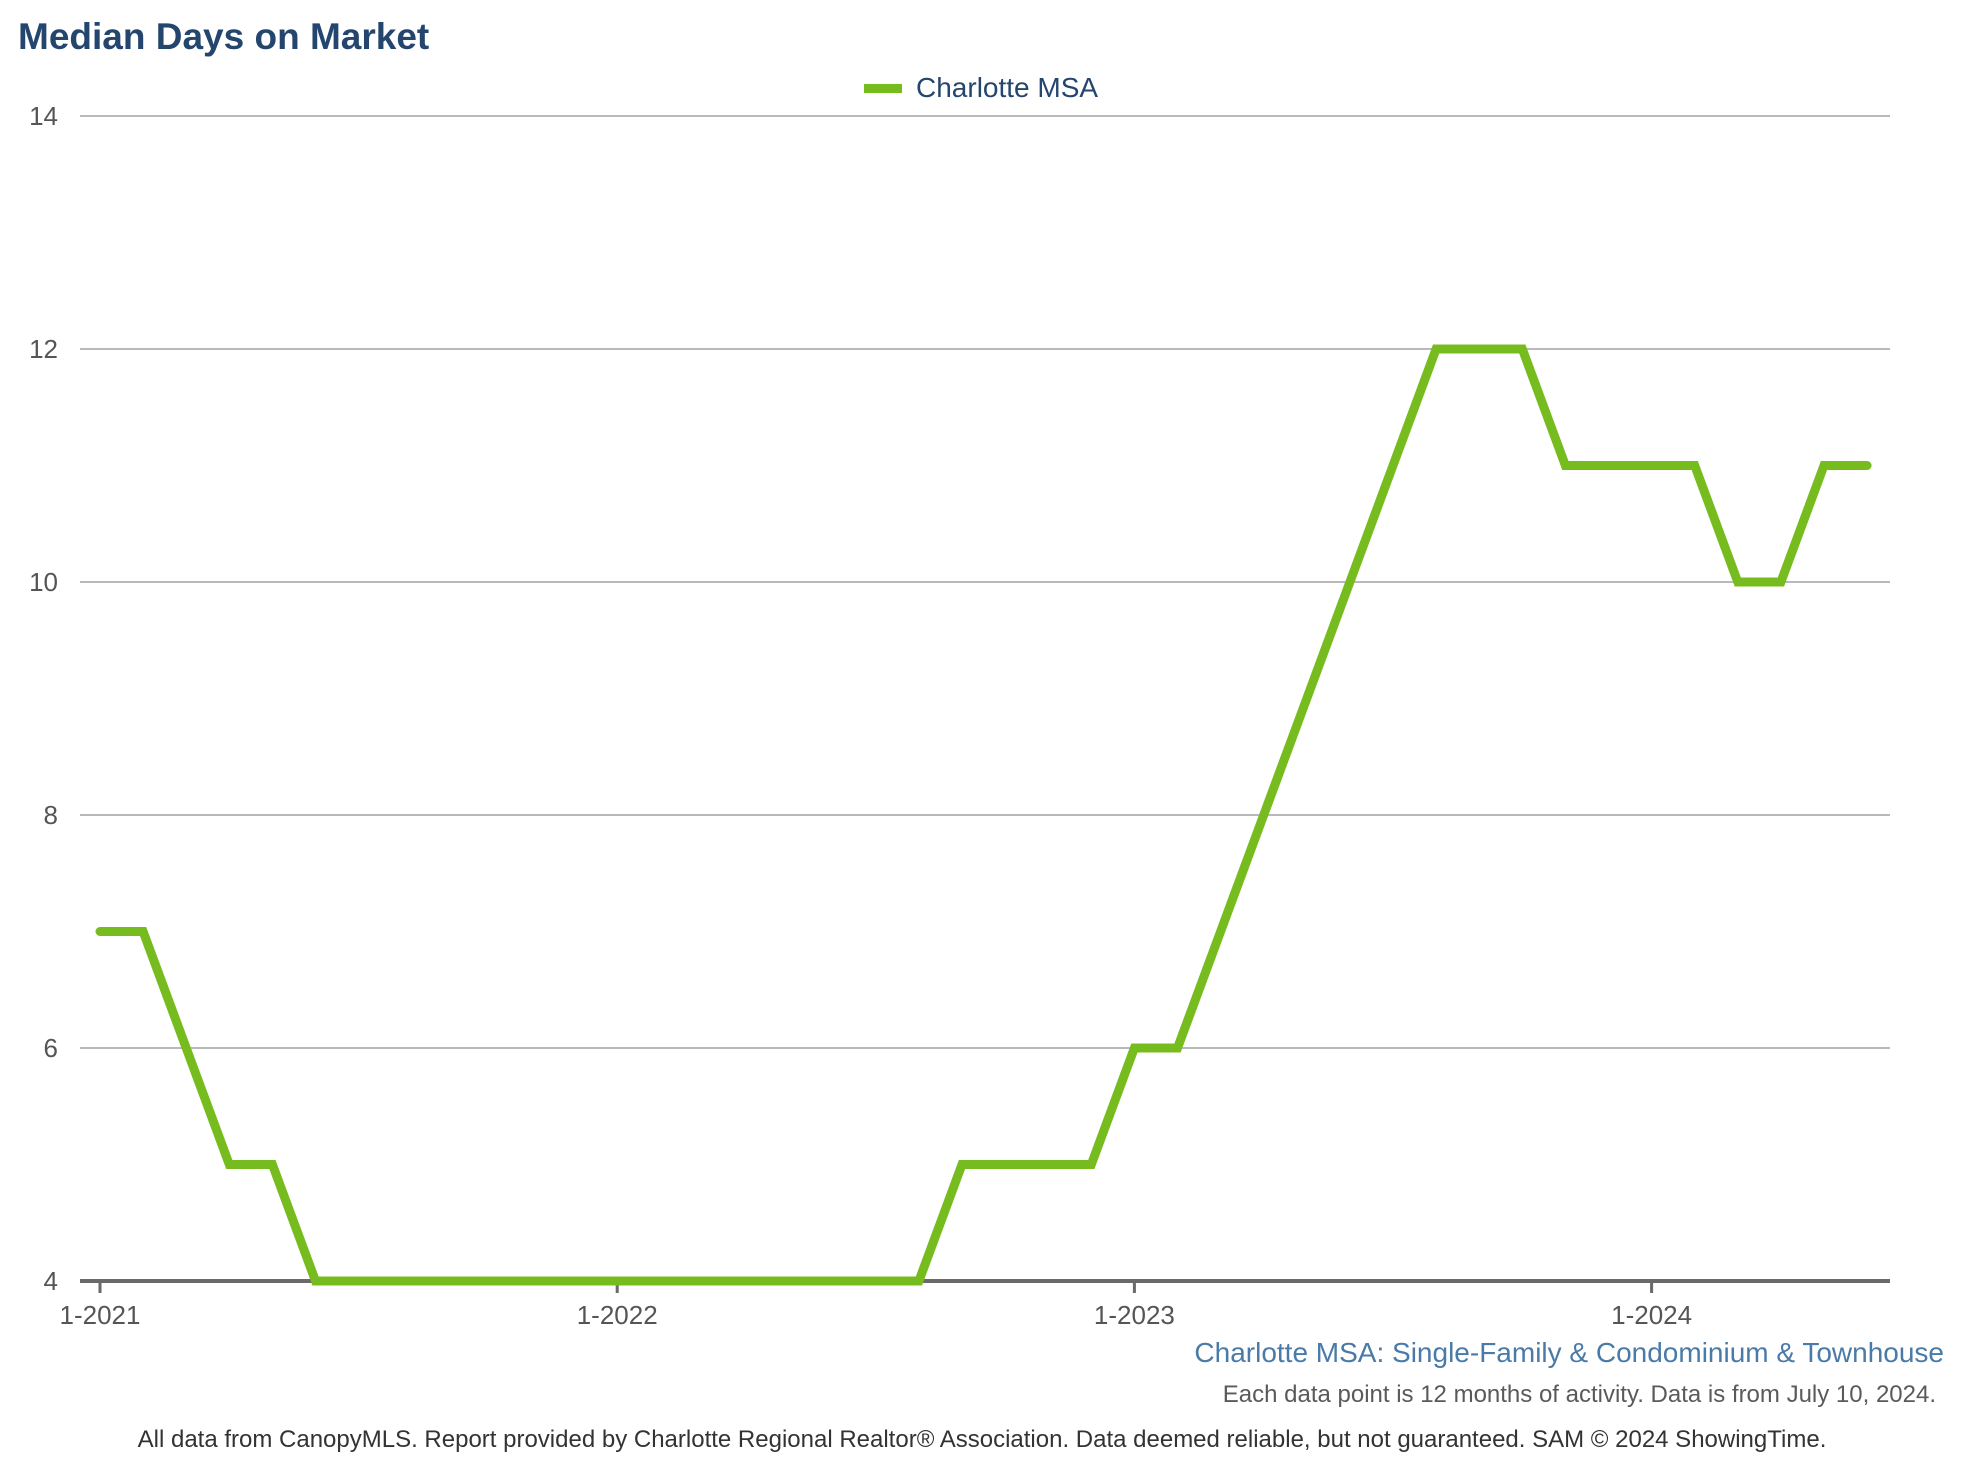 This screenshot has width=1964, height=1462. Describe the element at coordinates (43, 582) in the screenshot. I see `y-tick-label: 10` at that location.